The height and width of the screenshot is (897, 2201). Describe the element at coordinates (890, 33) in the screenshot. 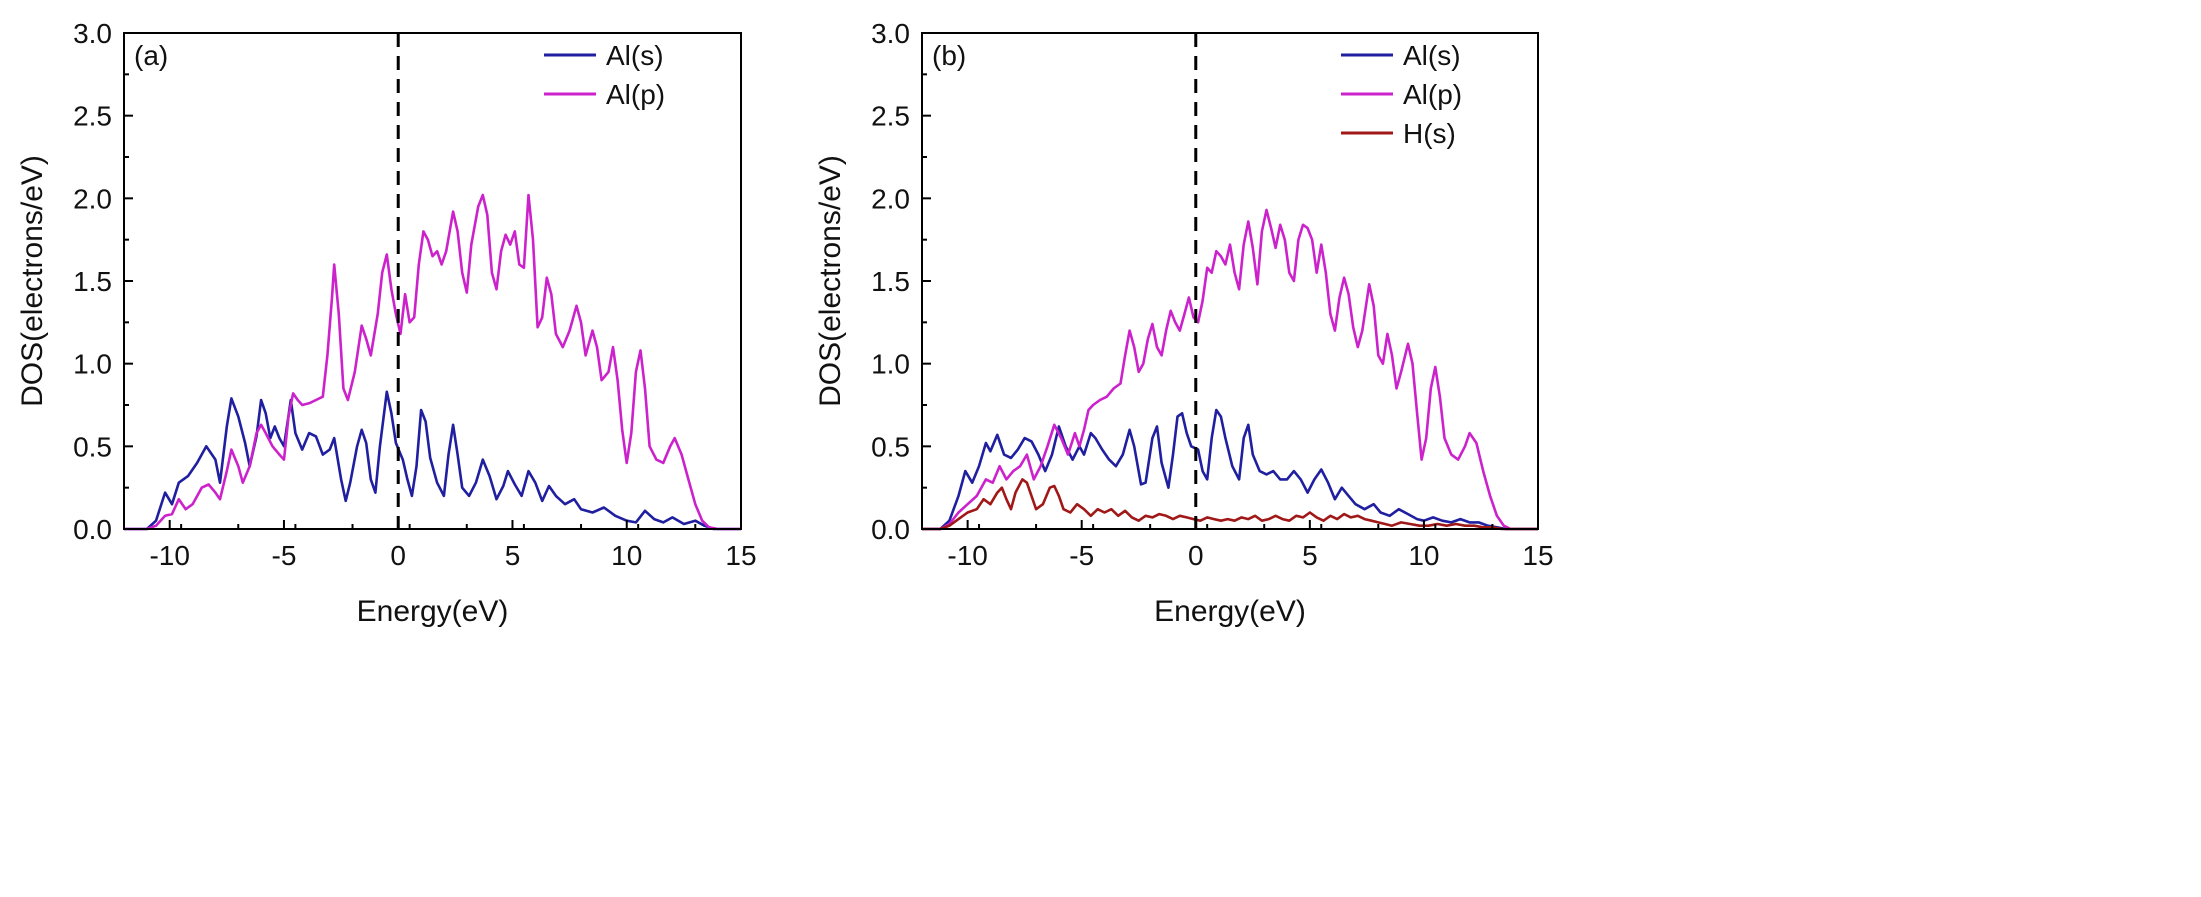

I see `panel-b-y-tick-label: 3.0` at that location.